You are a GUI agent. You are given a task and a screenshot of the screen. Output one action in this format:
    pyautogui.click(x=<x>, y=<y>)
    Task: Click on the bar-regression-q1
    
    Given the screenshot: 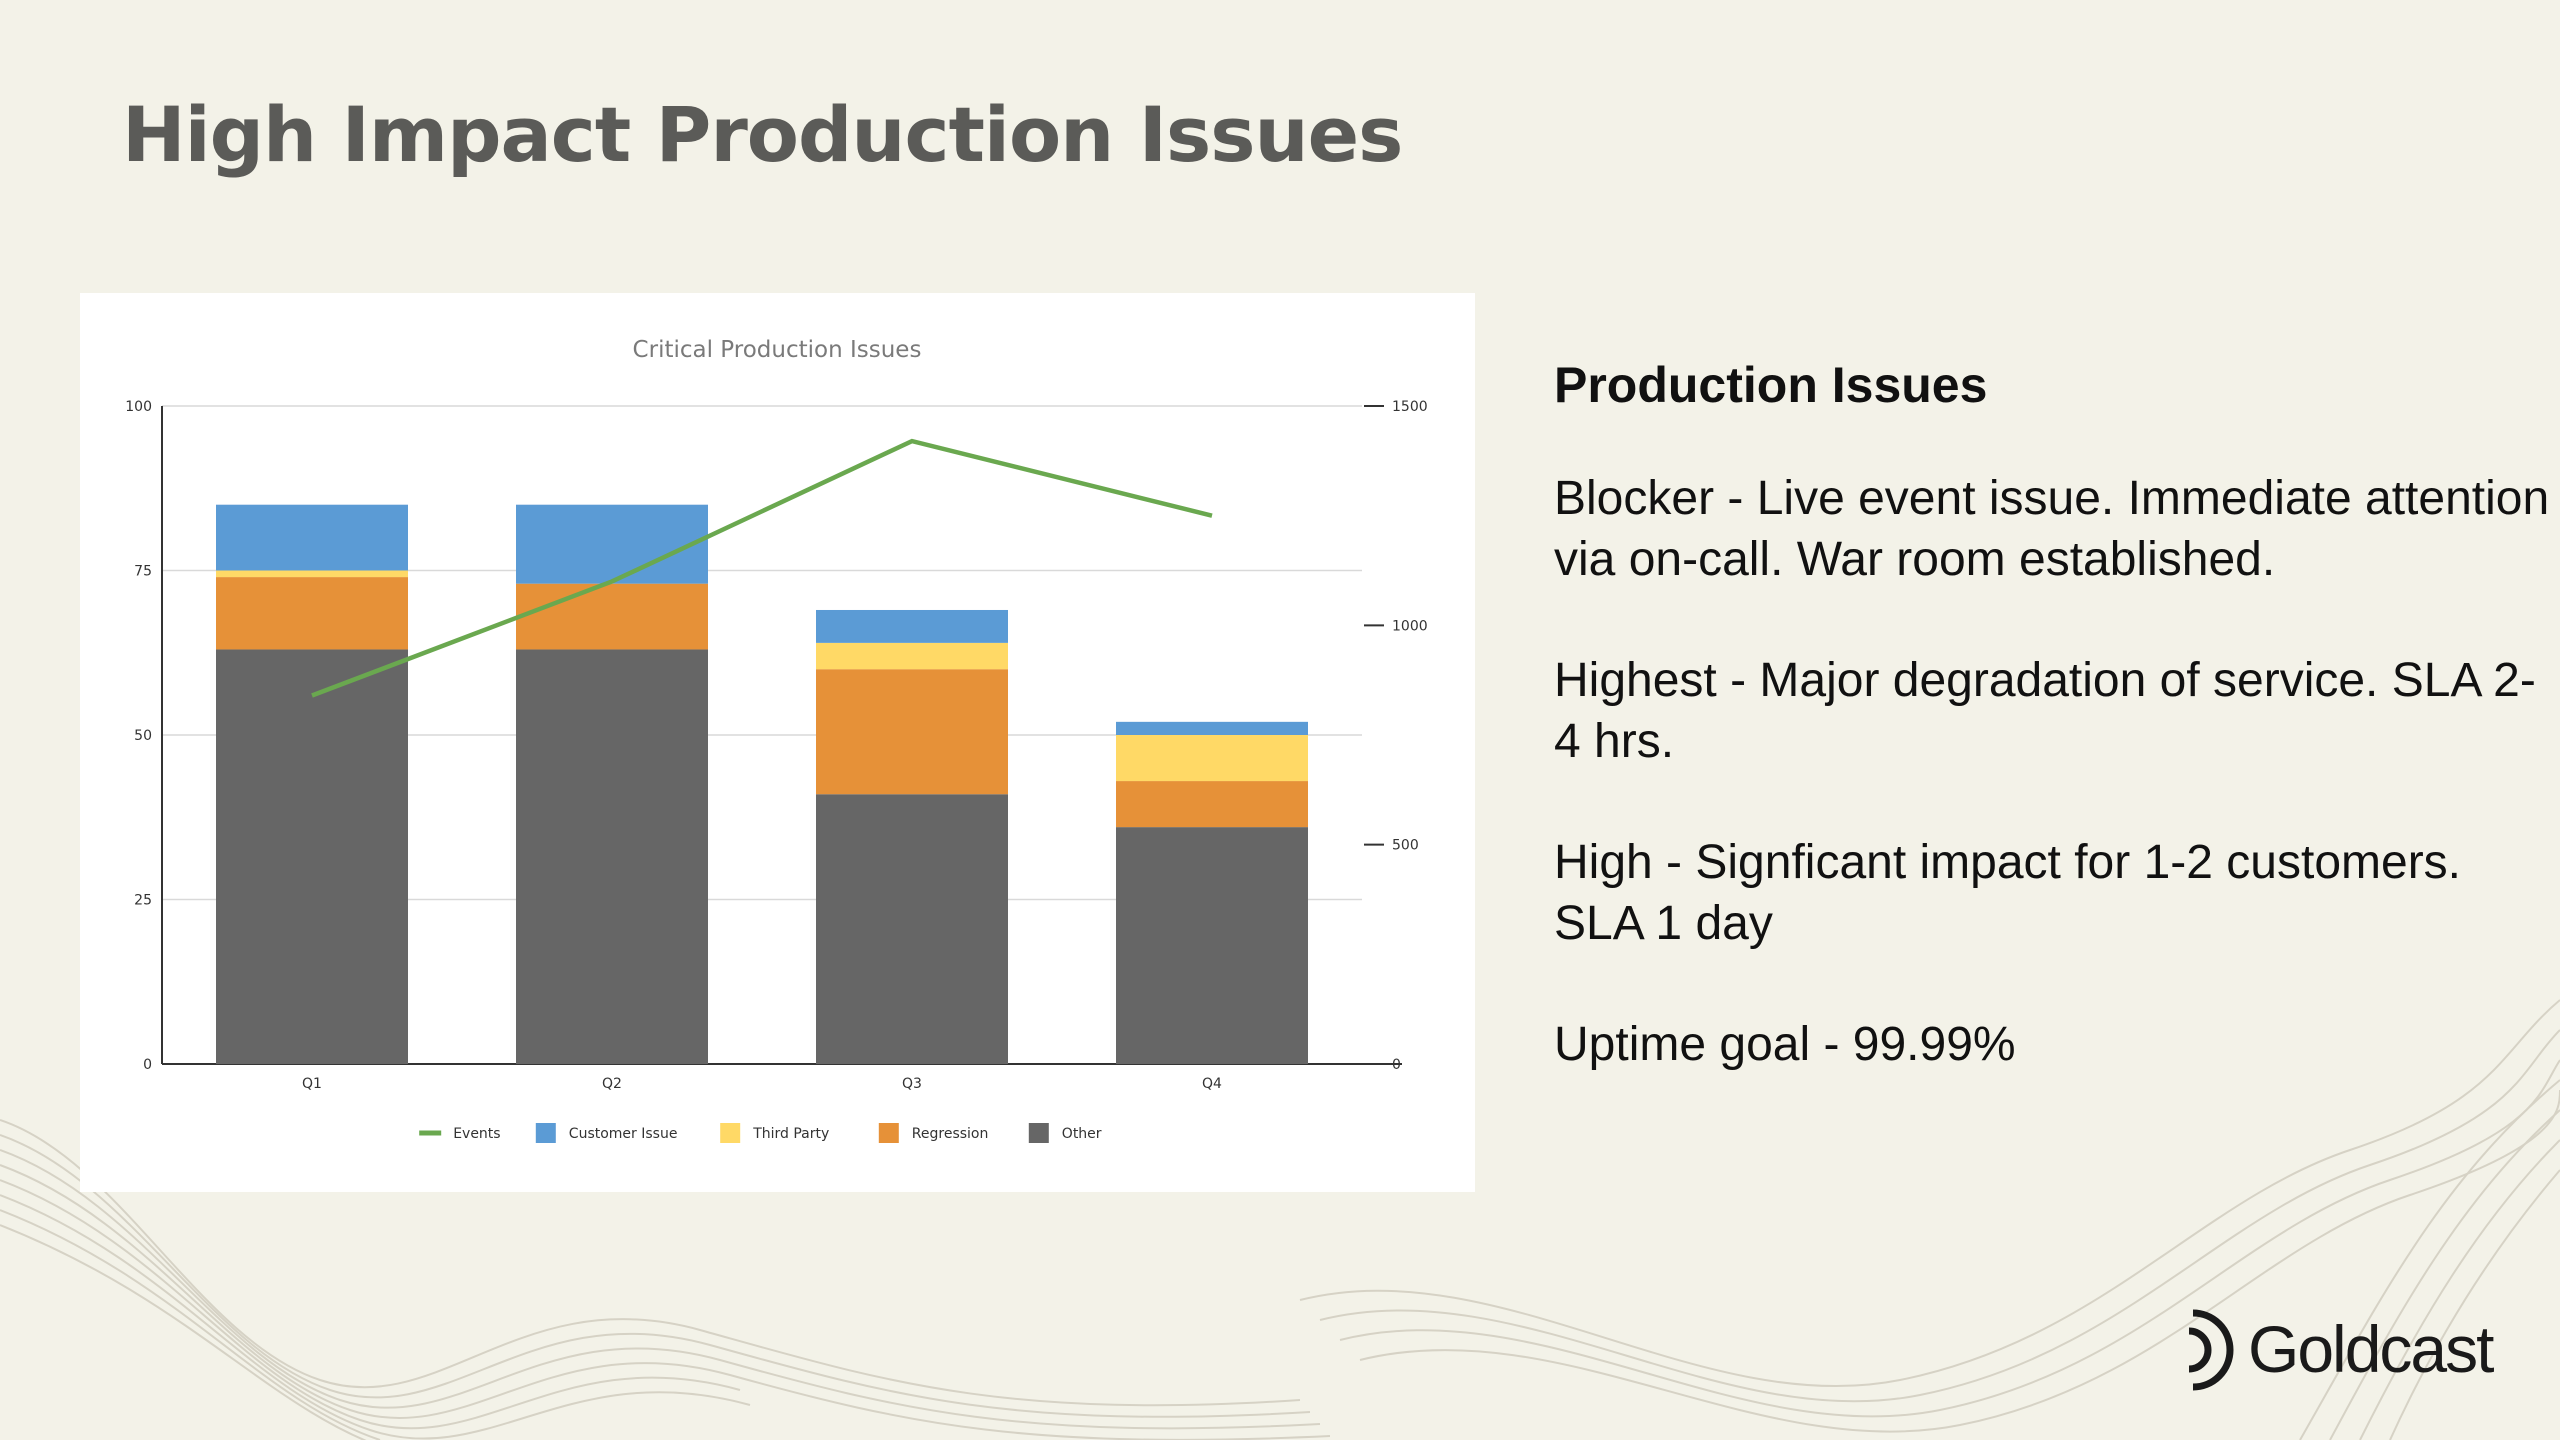 What is the action you would take?
    pyautogui.click(x=312, y=613)
    